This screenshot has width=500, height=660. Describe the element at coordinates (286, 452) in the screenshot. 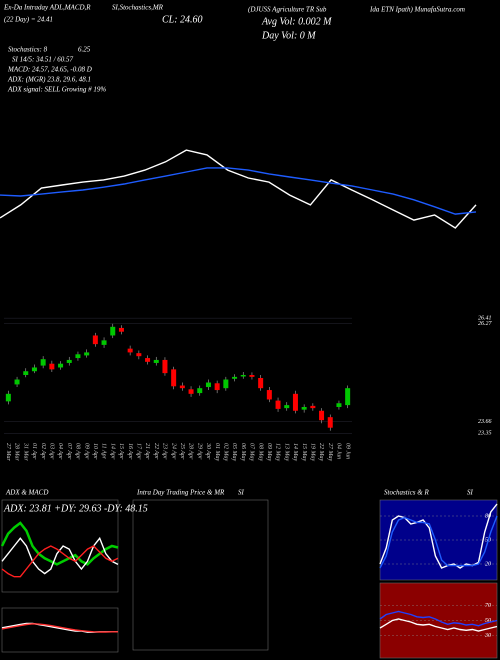

I see `x-tick-label: 13 May` at that location.